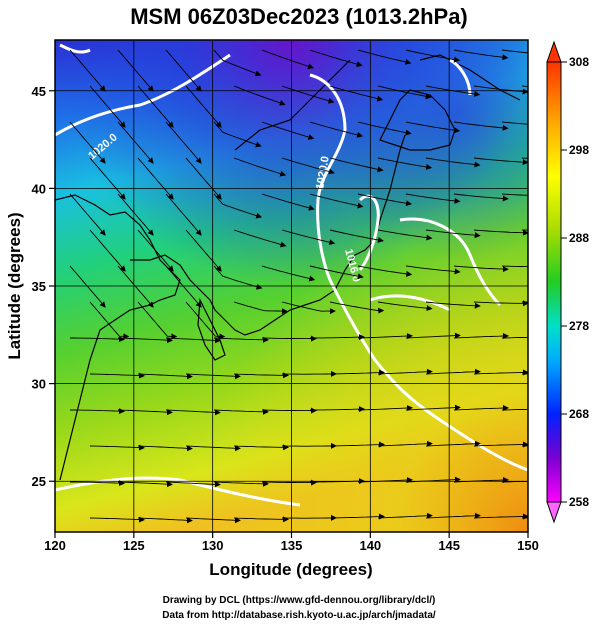  Describe the element at coordinates (39, 481) in the screenshot. I see `y-tick-label: 25` at that location.